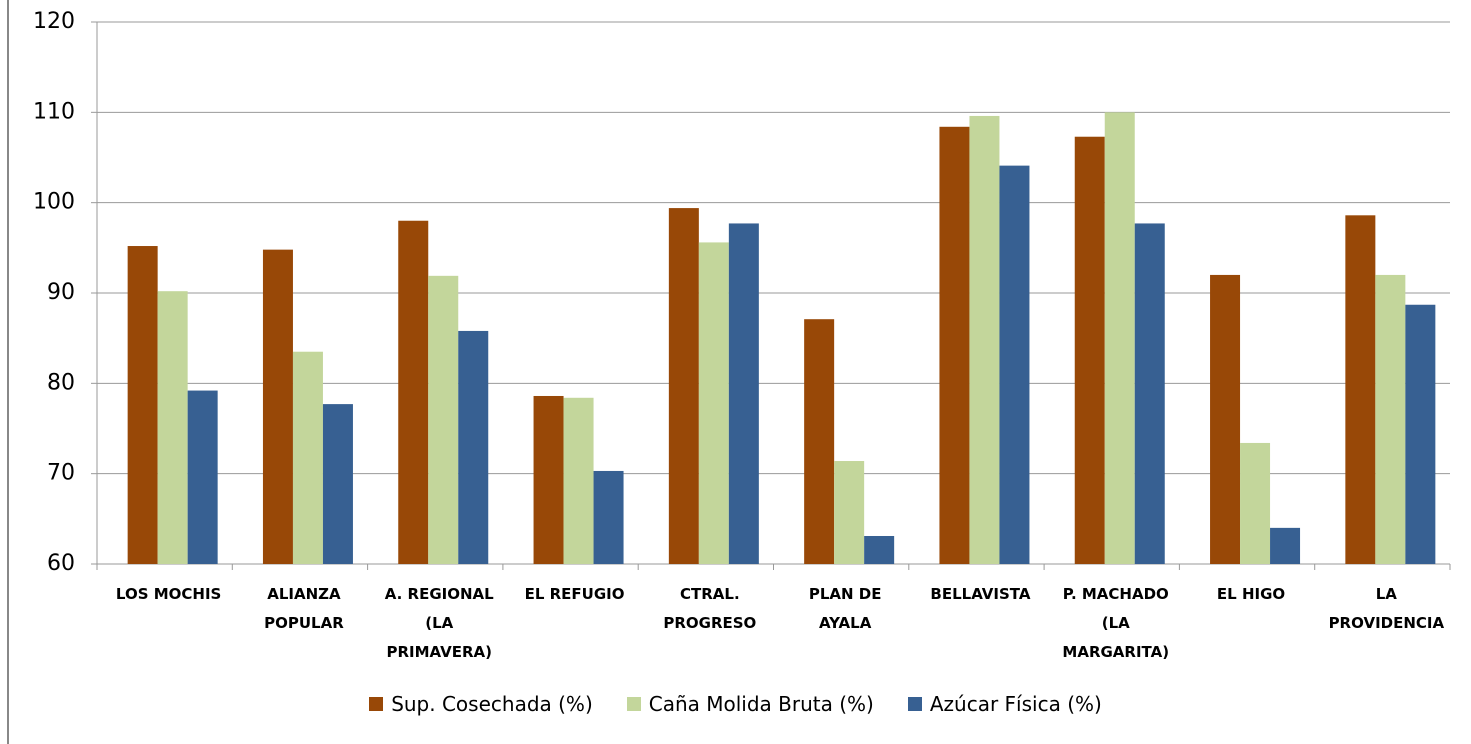 The height and width of the screenshot is (744, 1471). Describe the element at coordinates (61, 382) in the screenshot. I see `y-tick-label: 80` at that location.